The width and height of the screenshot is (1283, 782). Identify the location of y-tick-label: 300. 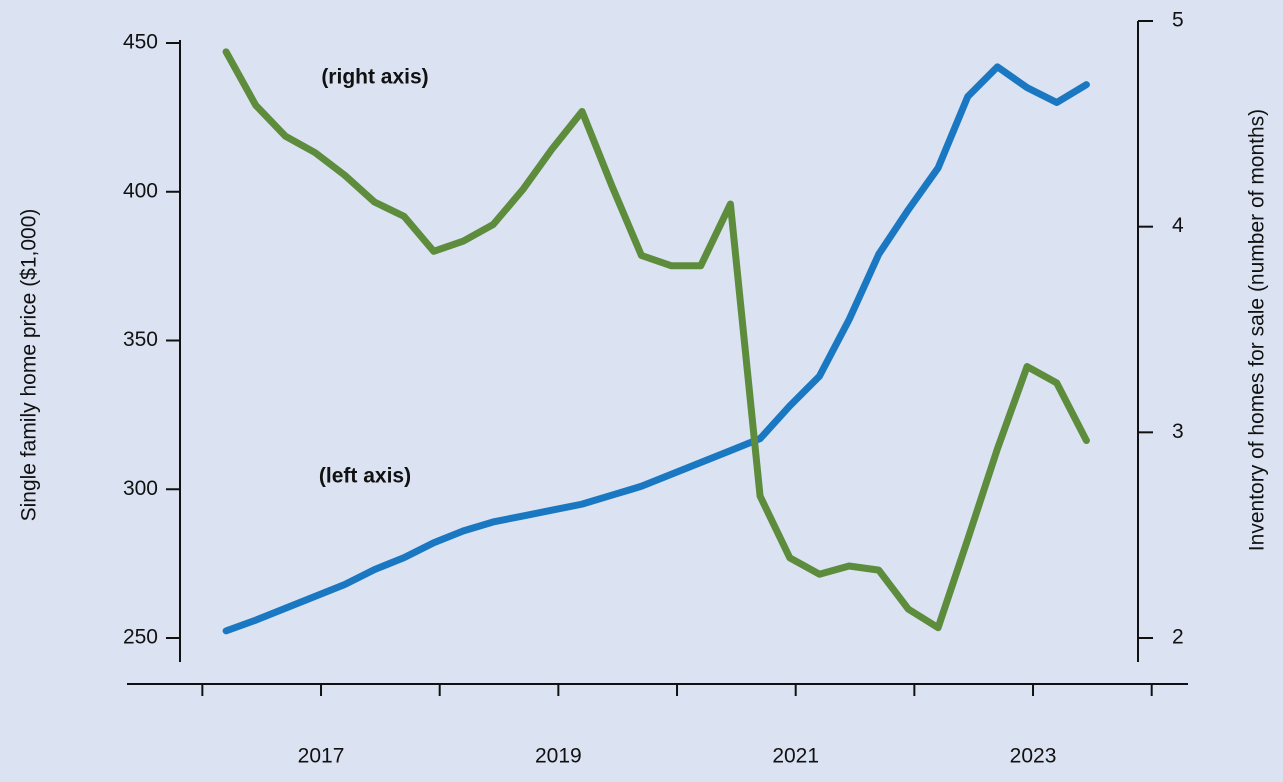
(140, 488).